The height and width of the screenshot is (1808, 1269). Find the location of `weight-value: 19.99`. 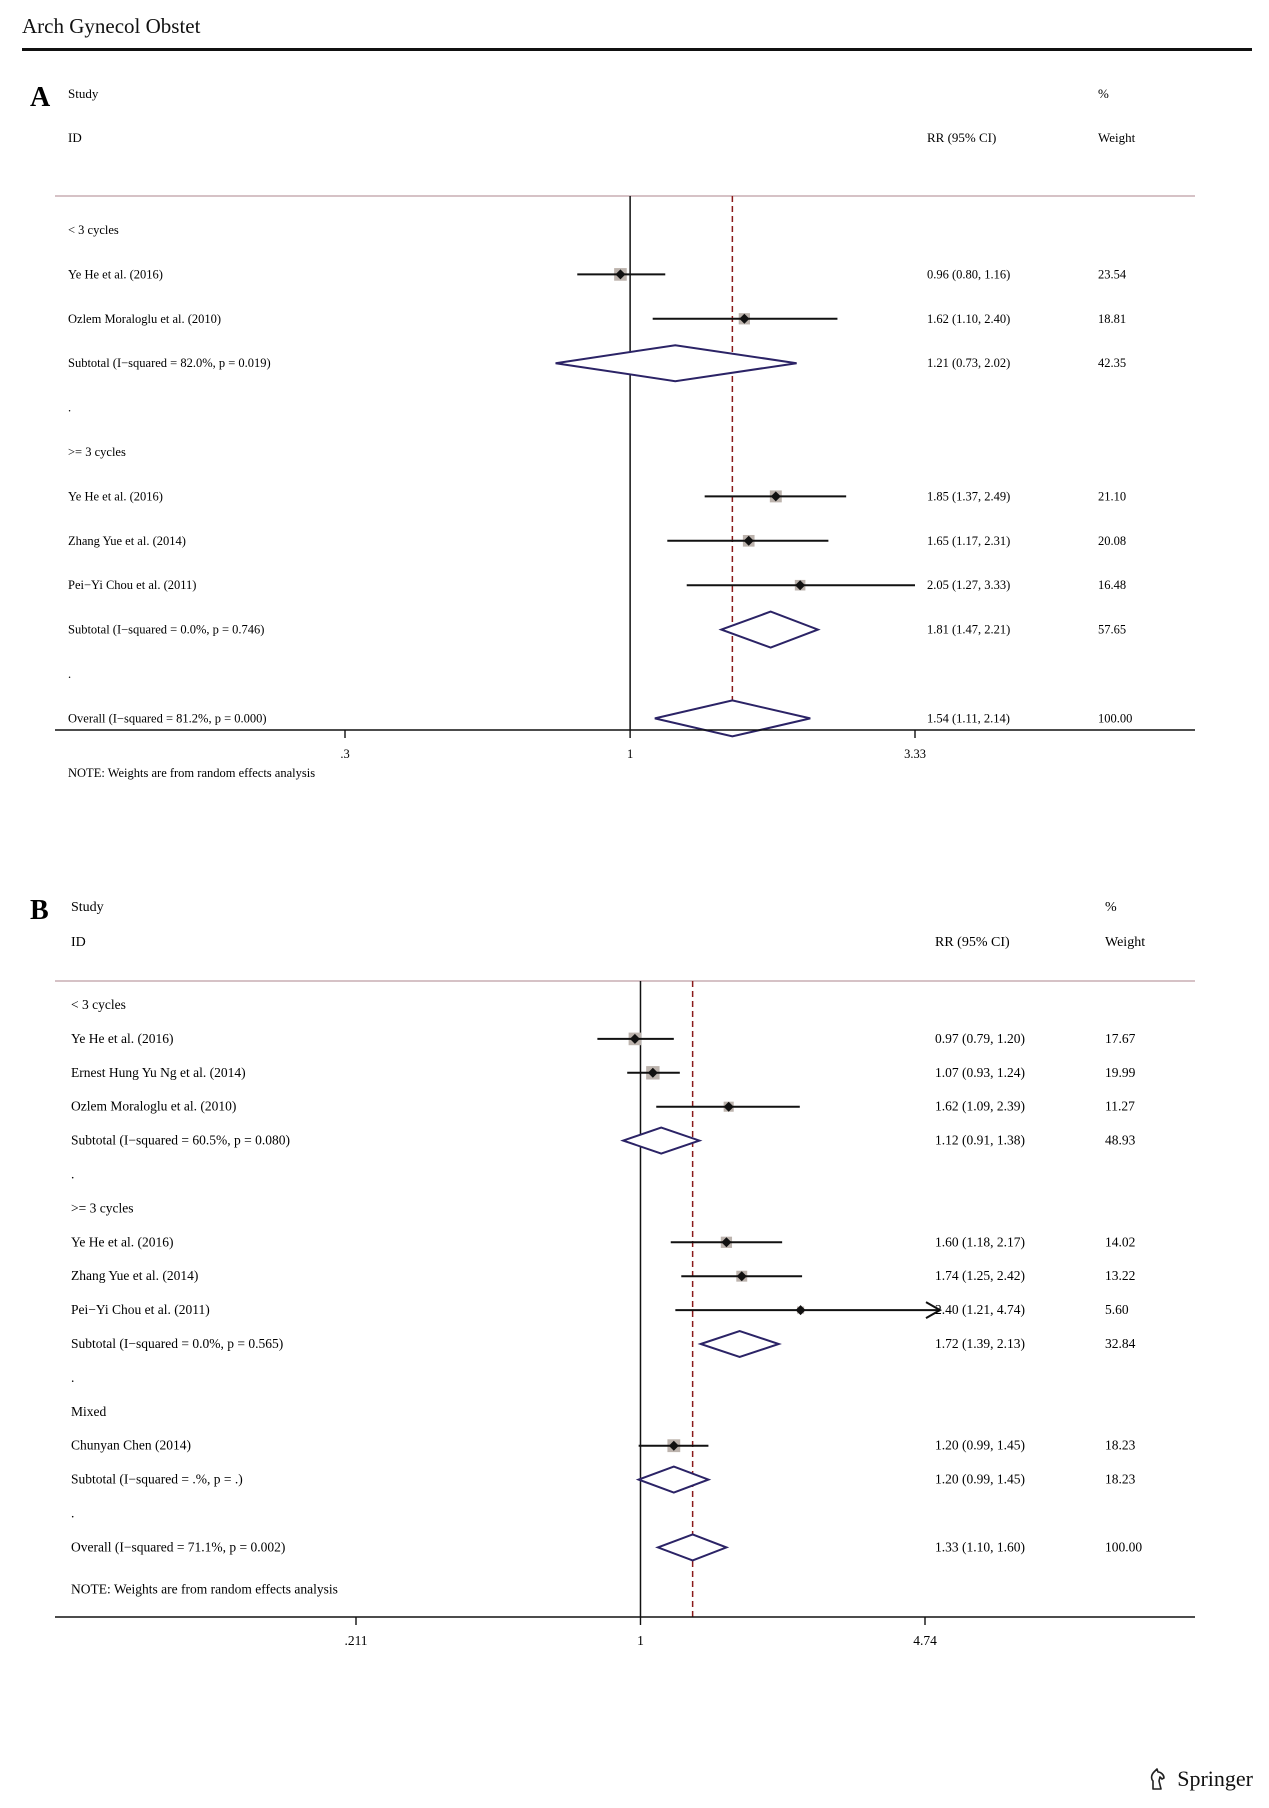

weight-value: 19.99 is located at coordinates (1120, 1072).